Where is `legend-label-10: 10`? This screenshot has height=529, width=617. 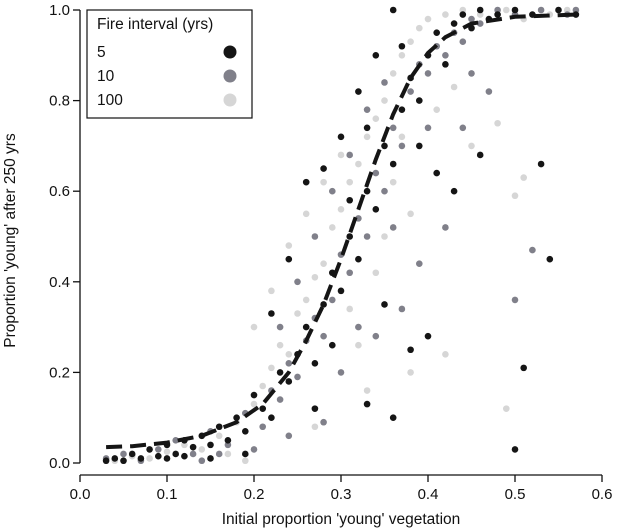 legend-label-10: 10 is located at coordinates (106, 76).